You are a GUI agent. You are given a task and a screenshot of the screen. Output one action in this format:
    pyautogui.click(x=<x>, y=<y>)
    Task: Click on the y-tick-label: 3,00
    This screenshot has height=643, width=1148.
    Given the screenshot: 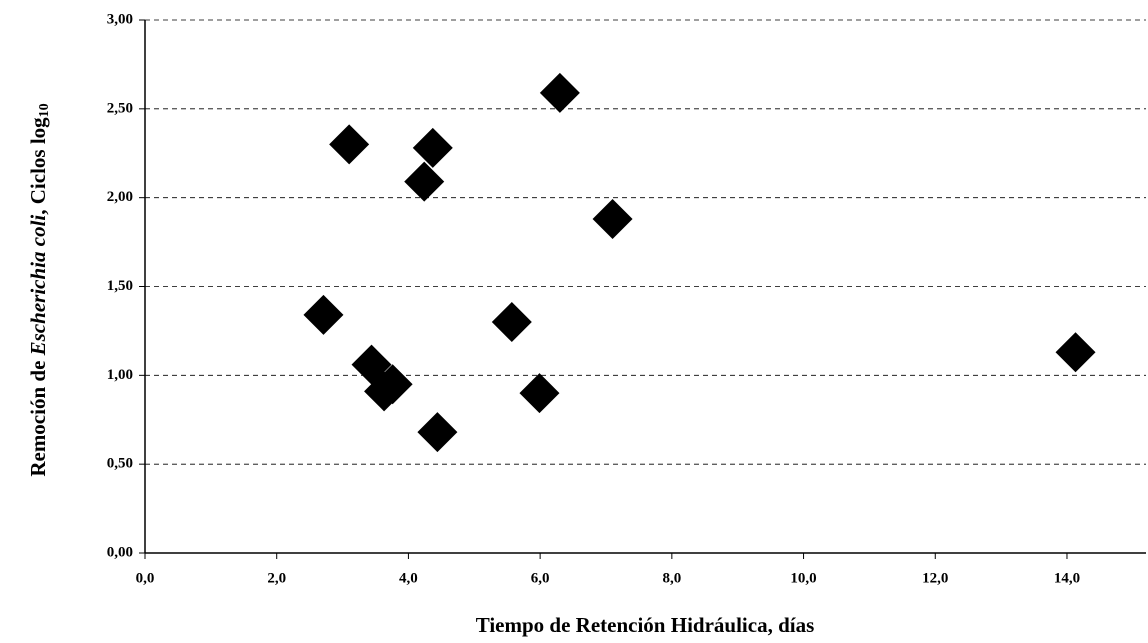 What is the action you would take?
    pyautogui.click(x=120, y=19)
    